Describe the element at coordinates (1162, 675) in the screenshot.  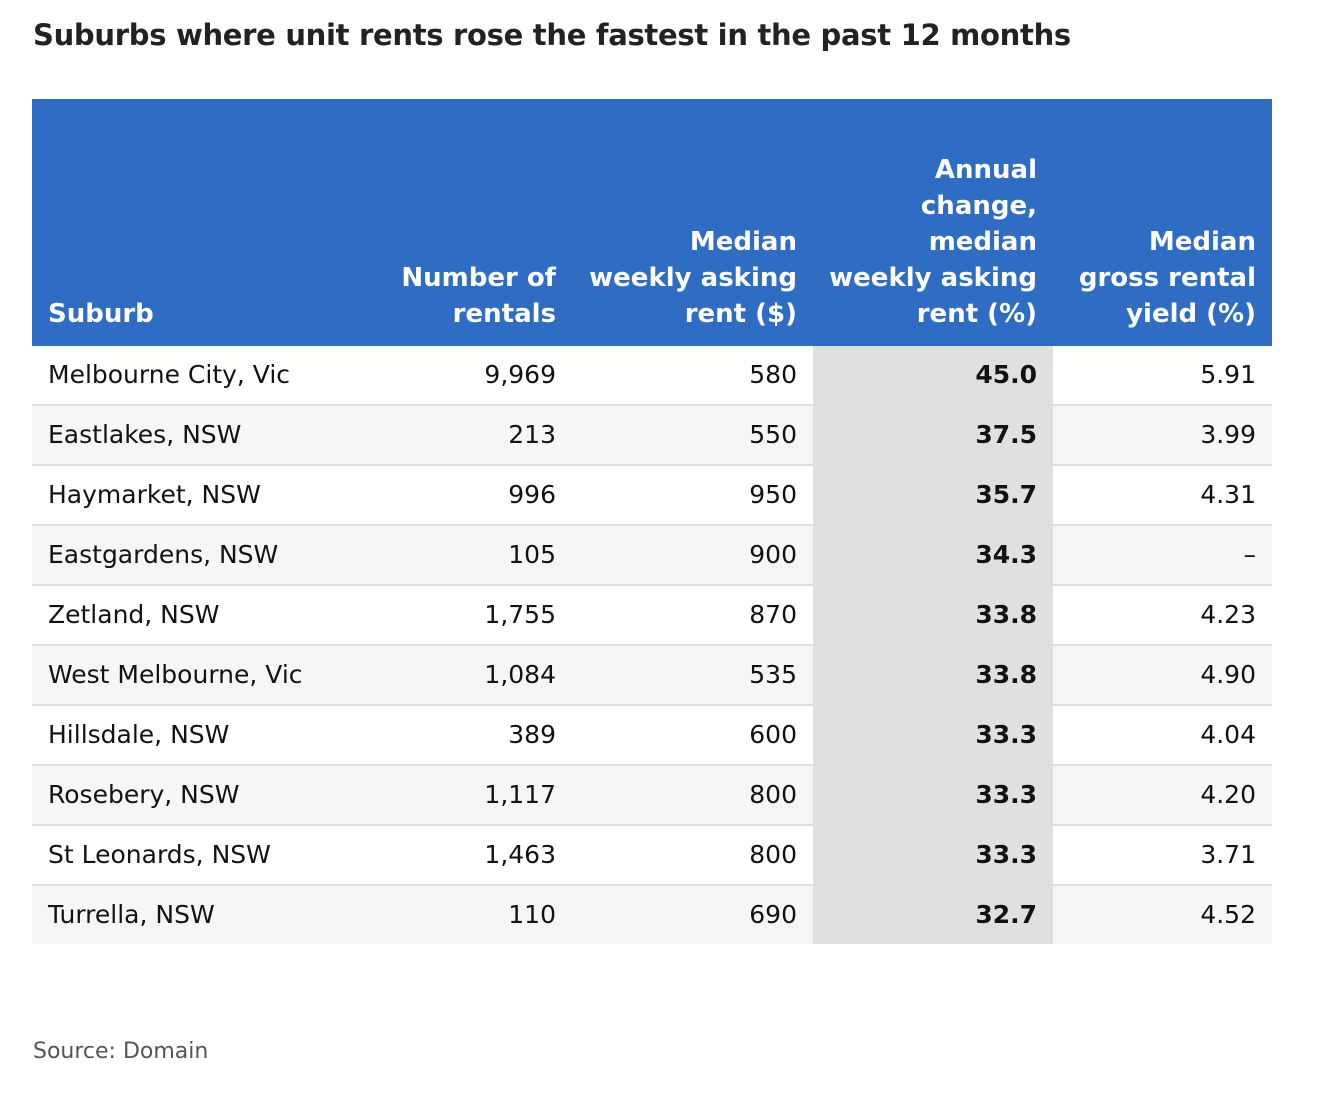
I see `cell-rental-yield: 4.90` at that location.